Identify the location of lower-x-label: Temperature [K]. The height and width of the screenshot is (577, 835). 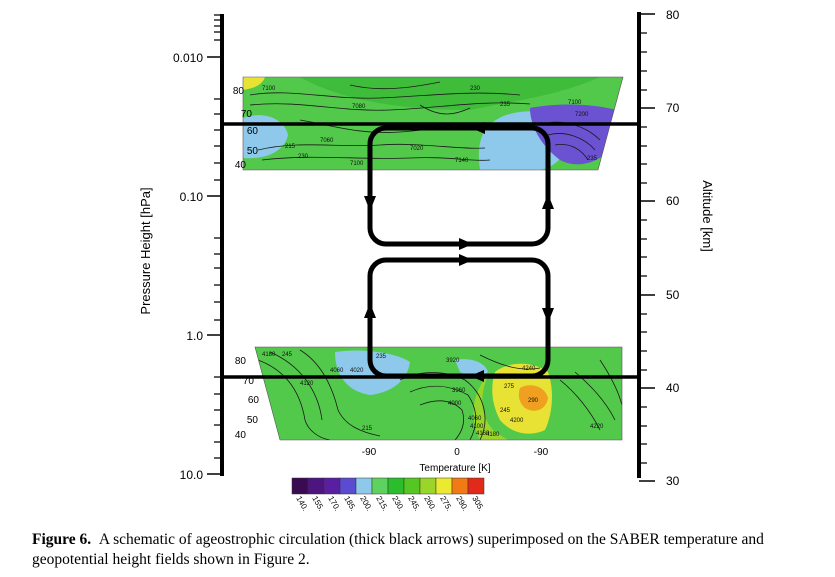
(454, 468).